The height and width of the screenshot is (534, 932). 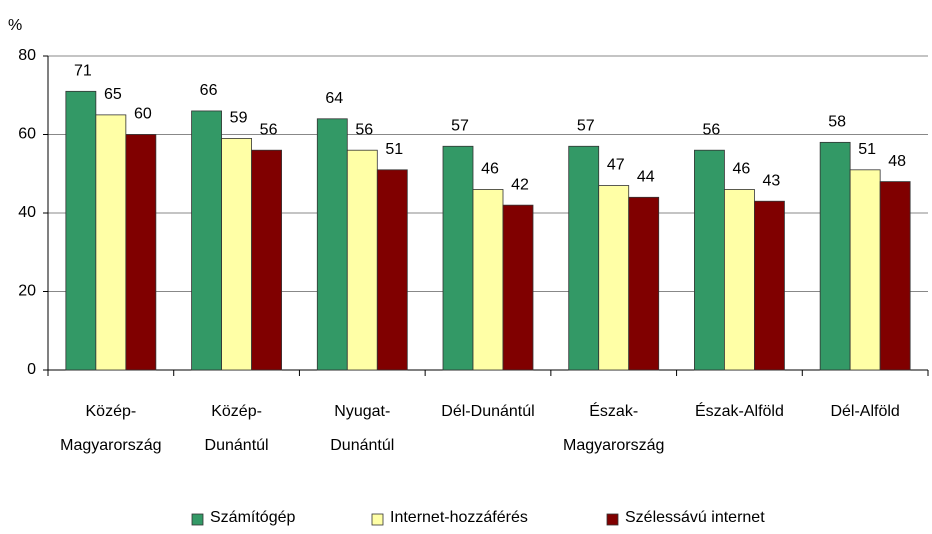 What do you see at coordinates (864, 411) in the screenshot?
I see `x-tick-label: Dél-Alföld` at bounding box center [864, 411].